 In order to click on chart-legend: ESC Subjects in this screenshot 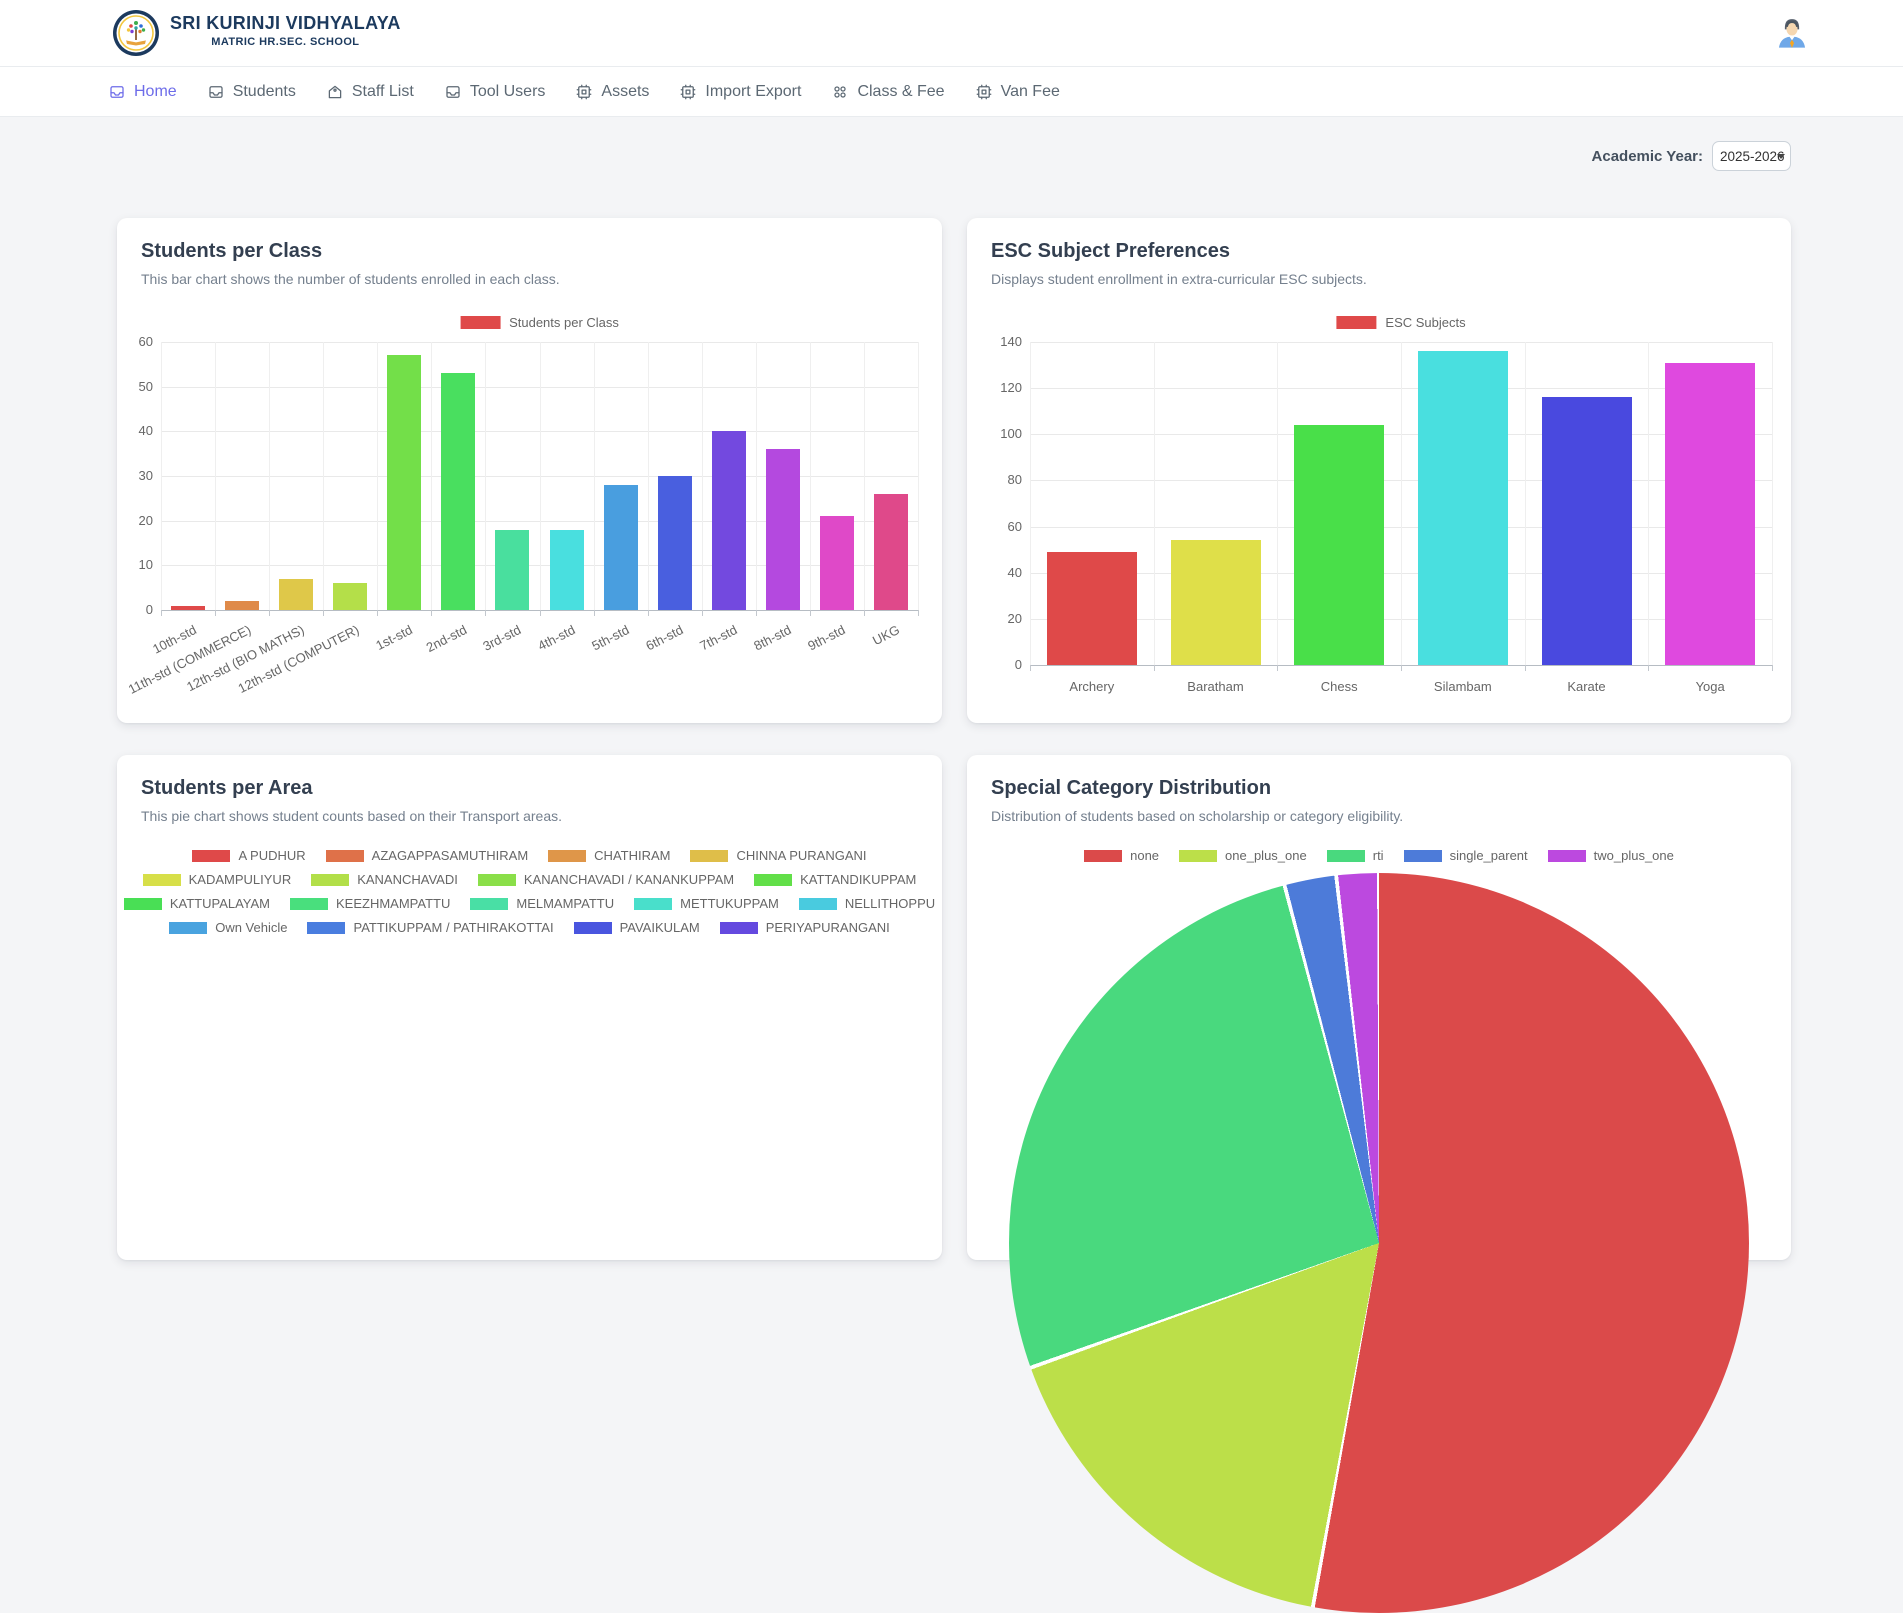, I will do `click(1401, 322)`.